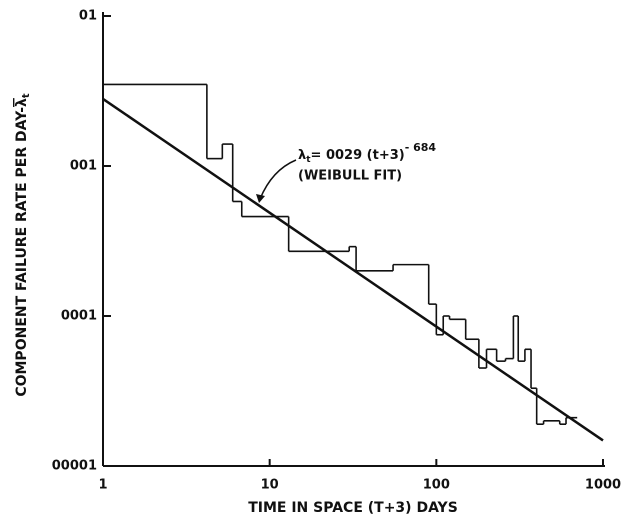  I want to click on y-tick-label: 01, so click(88, 16).